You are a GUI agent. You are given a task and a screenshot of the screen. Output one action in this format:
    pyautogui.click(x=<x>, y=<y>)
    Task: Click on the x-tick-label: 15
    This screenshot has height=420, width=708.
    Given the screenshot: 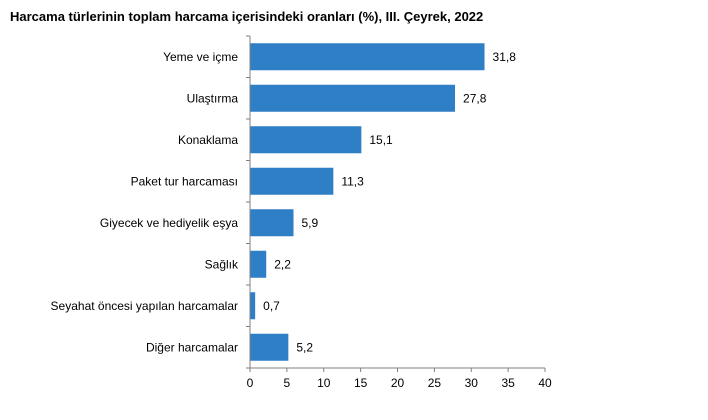 What is the action you would take?
    pyautogui.click(x=361, y=383)
    